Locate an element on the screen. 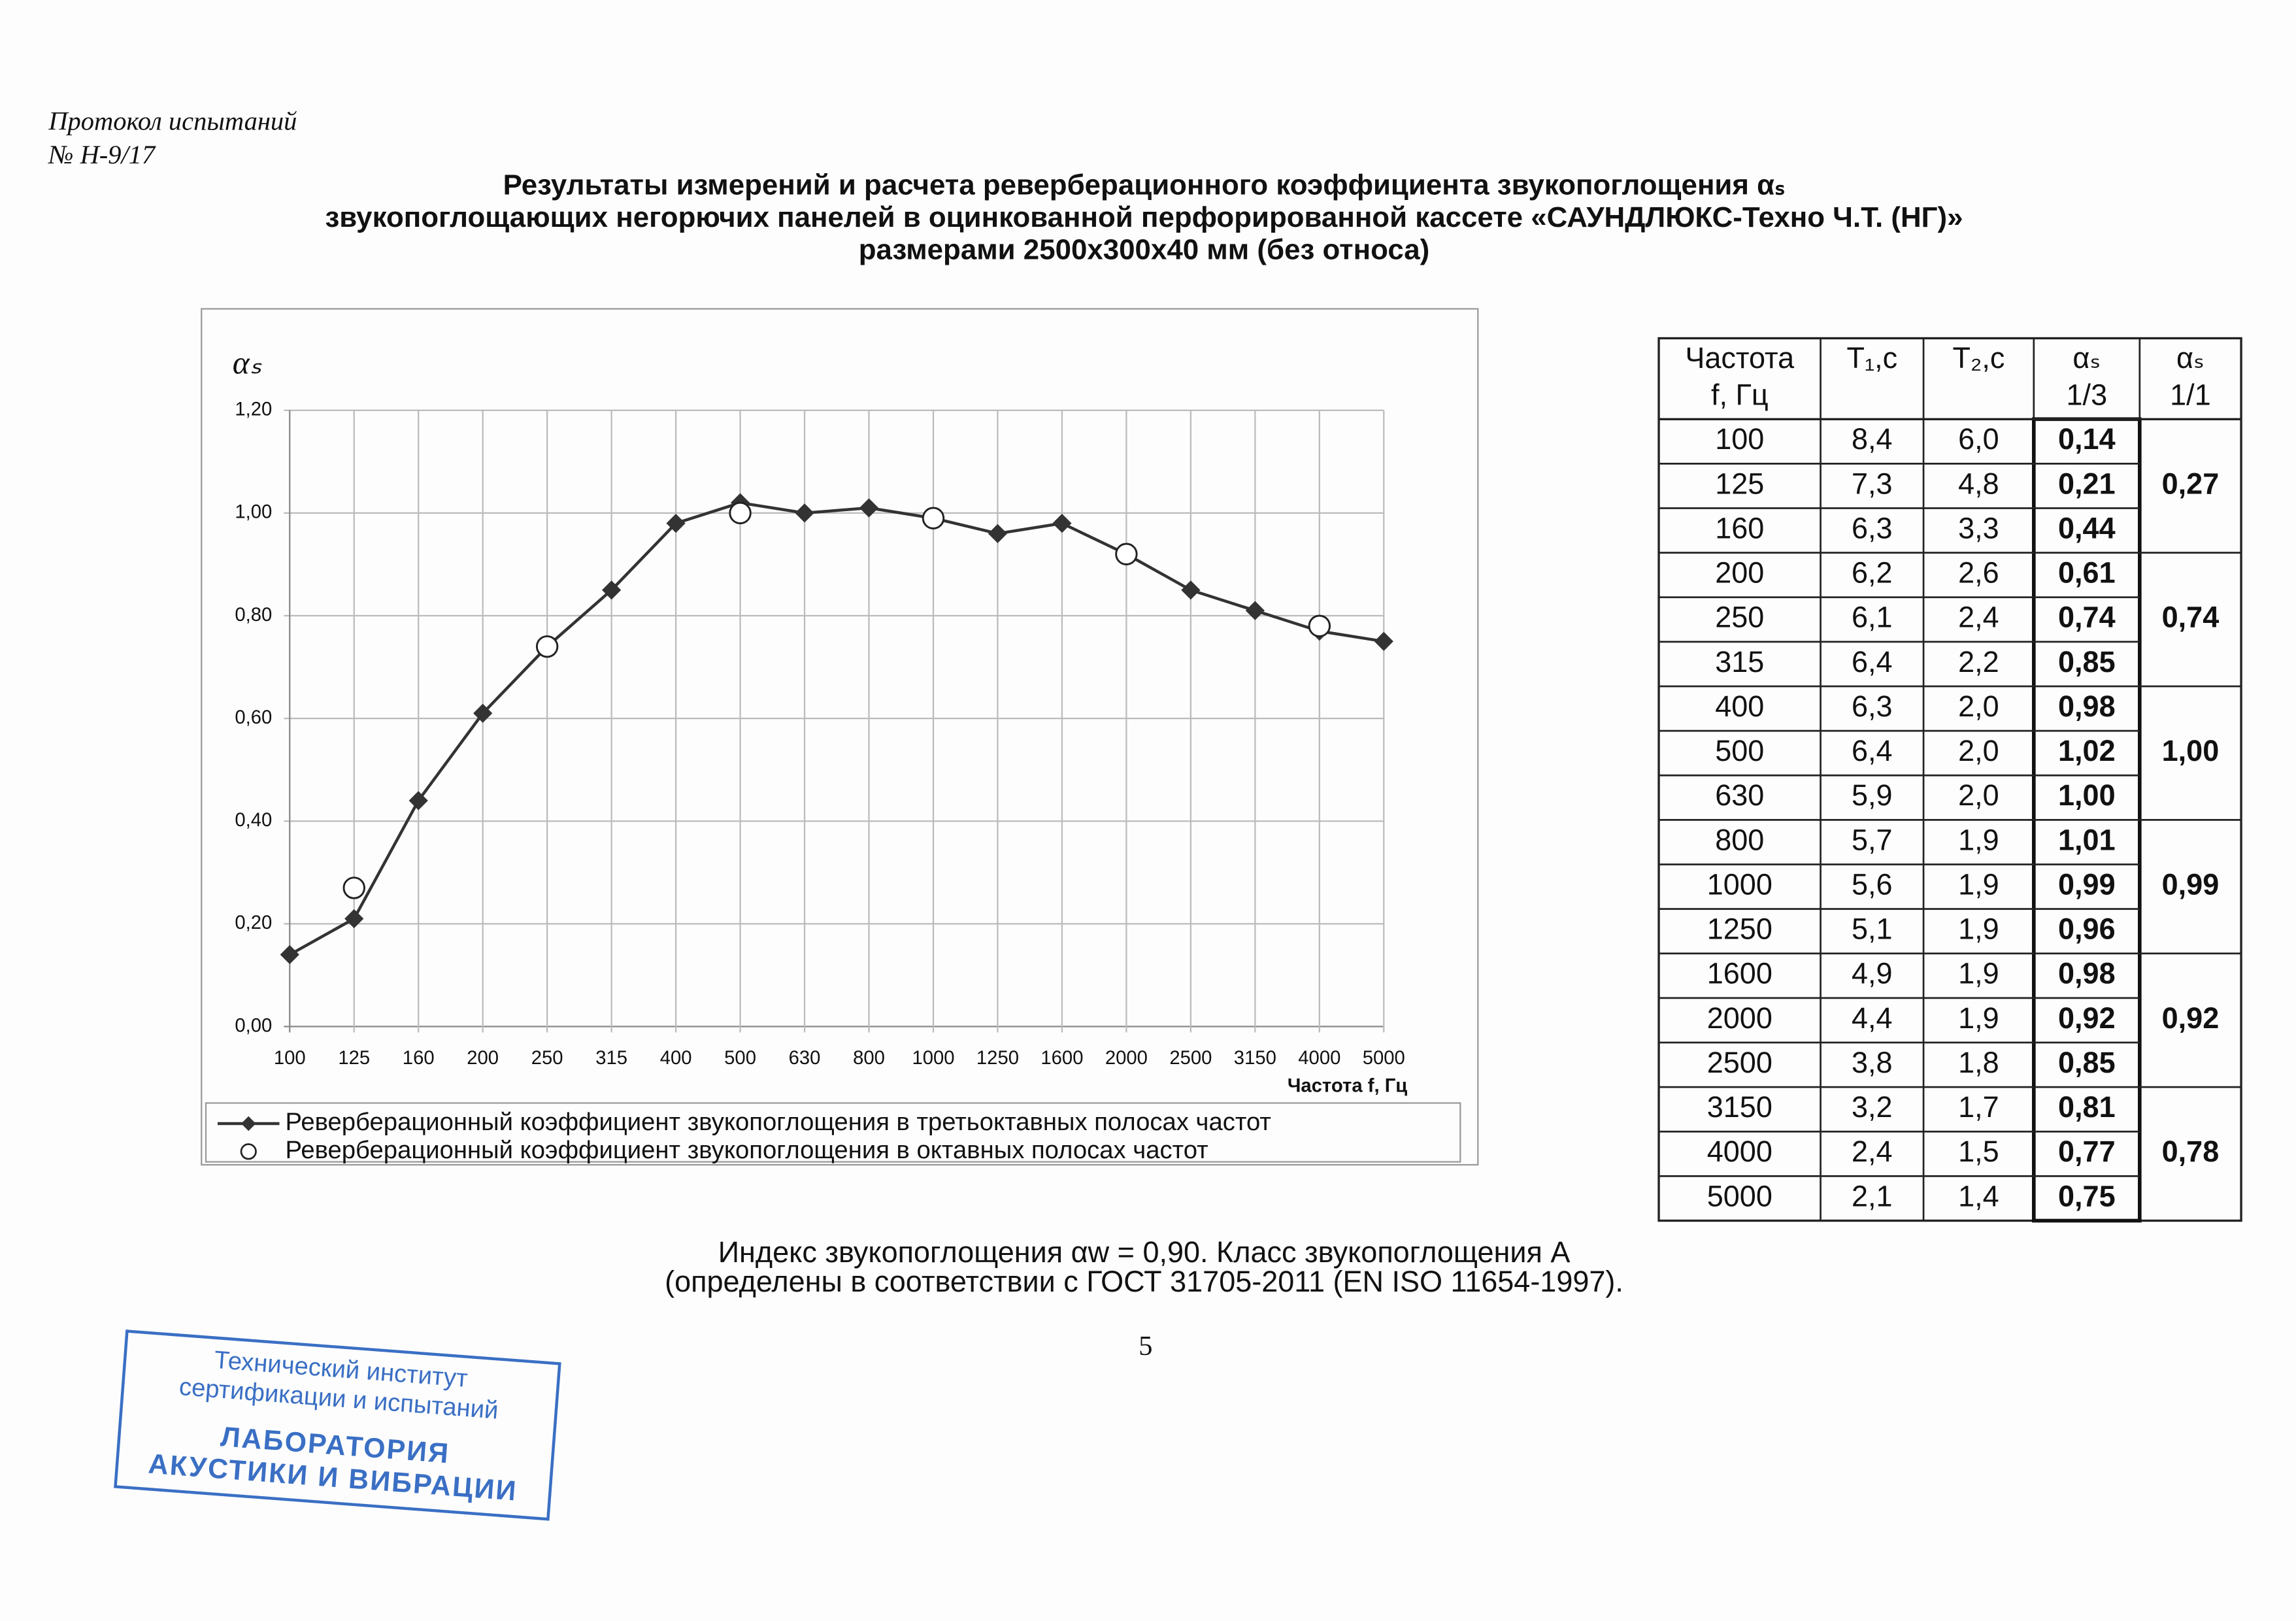 This screenshot has height=1621, width=2296. x-tick-label: 125 is located at coordinates (354, 1058).